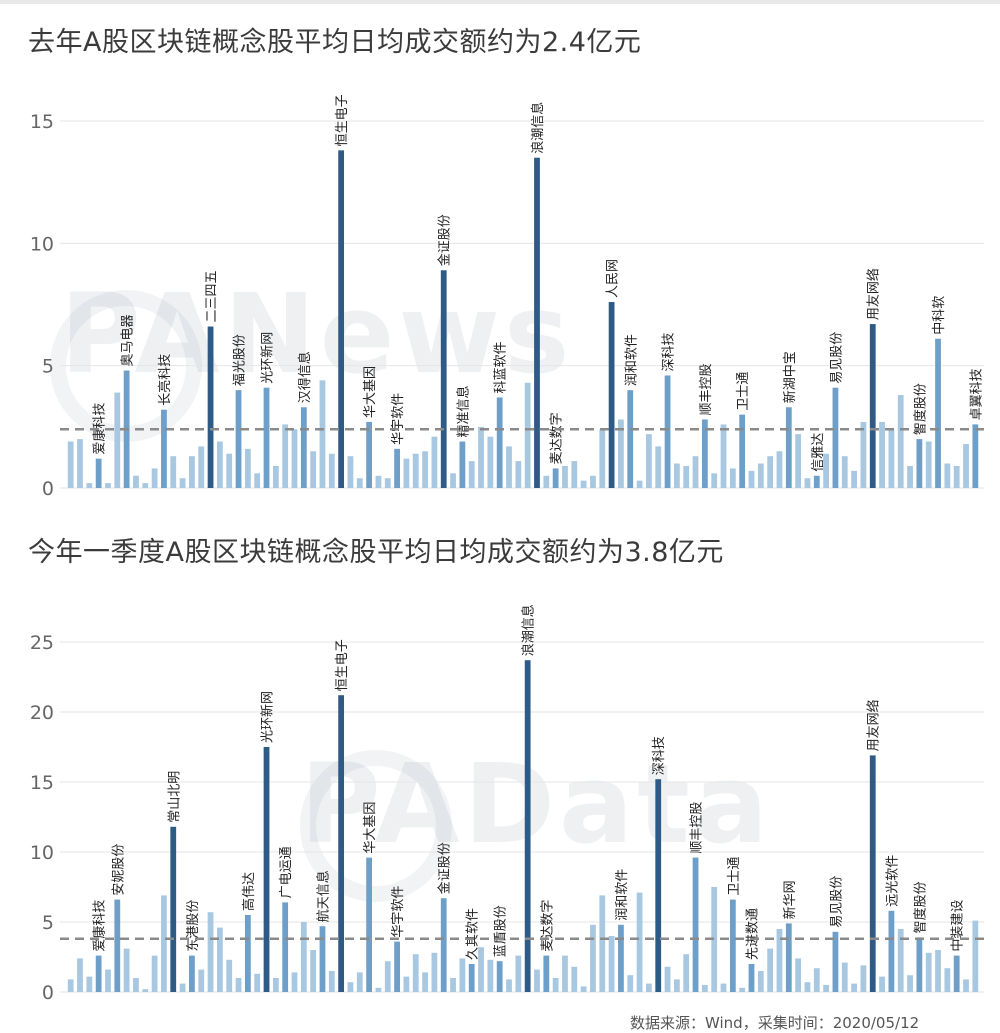  What do you see at coordinates (376, 552) in the screenshot?
I see `chart-title-this-quarter: 今年一季度A股区块链概念股平均日均成交额约为3.8亿元` at bounding box center [376, 552].